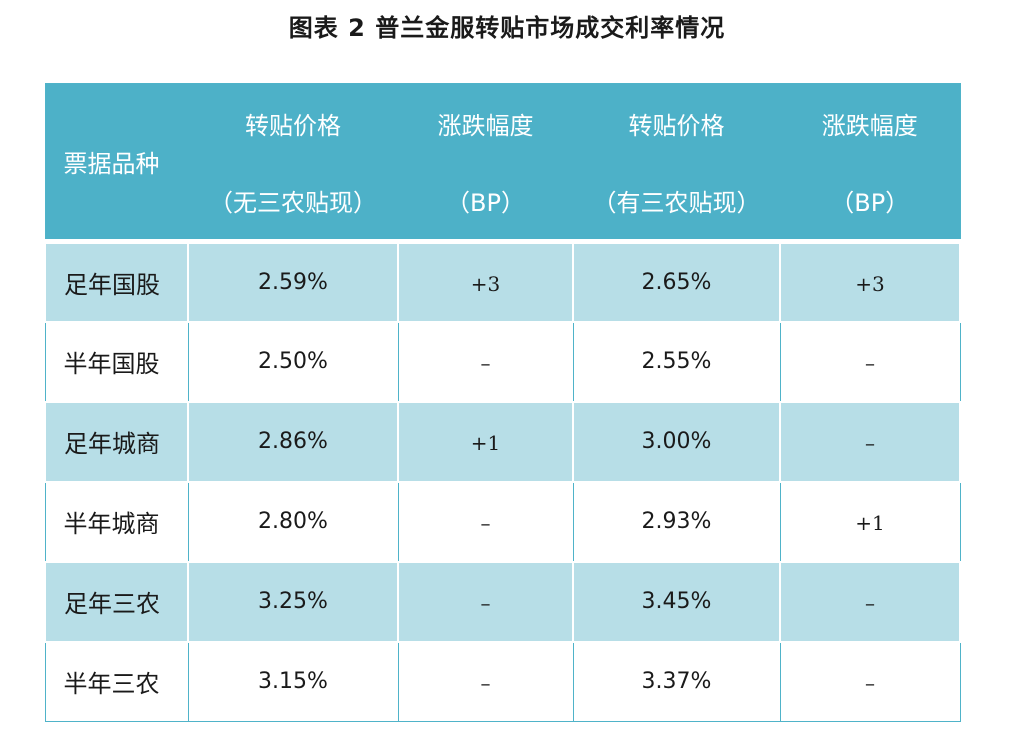 This screenshot has width=1014, height=750. I want to click on table-row: 半年国股 2.50% – 2.55% –, so click(502, 361).